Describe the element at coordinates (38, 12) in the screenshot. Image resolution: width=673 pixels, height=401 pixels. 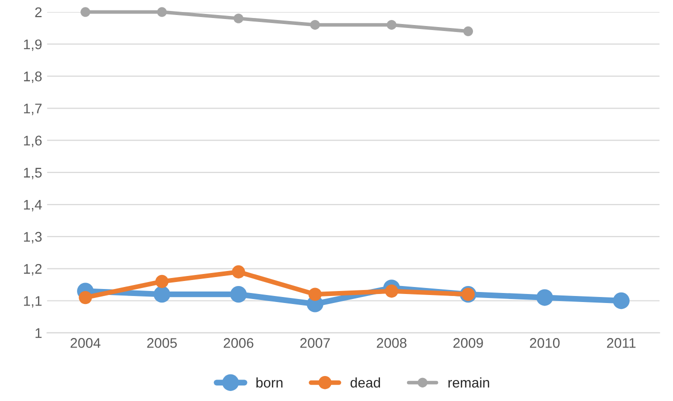
I see `y-tick-label: 2` at that location.